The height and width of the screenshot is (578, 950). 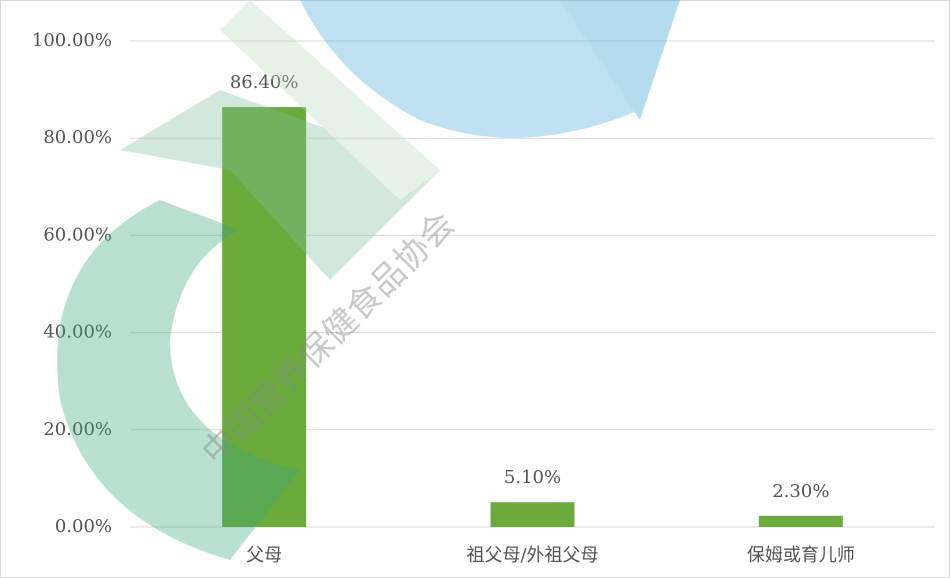 I want to click on data-label: 5.10%, so click(x=532, y=477).